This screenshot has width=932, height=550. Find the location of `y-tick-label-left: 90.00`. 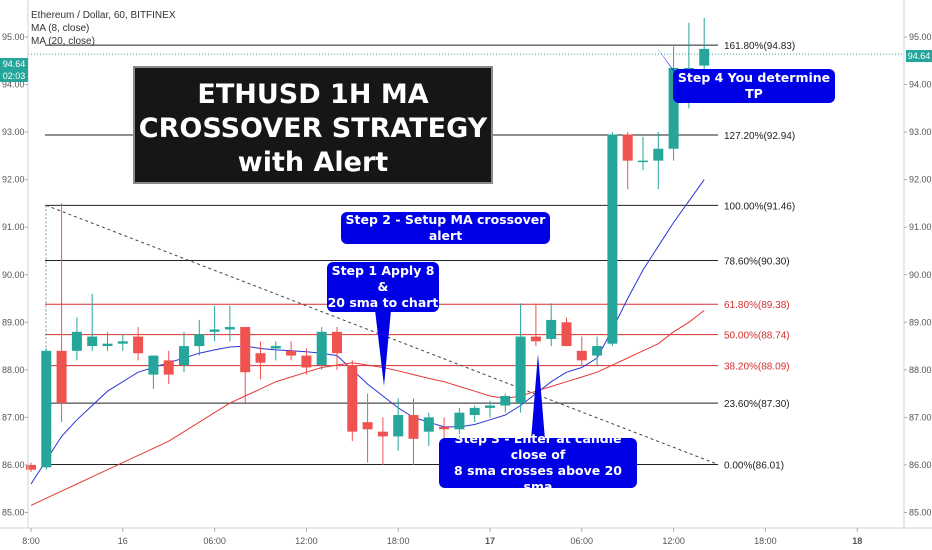

y-tick-label-left: 90.00 is located at coordinates (13, 275).